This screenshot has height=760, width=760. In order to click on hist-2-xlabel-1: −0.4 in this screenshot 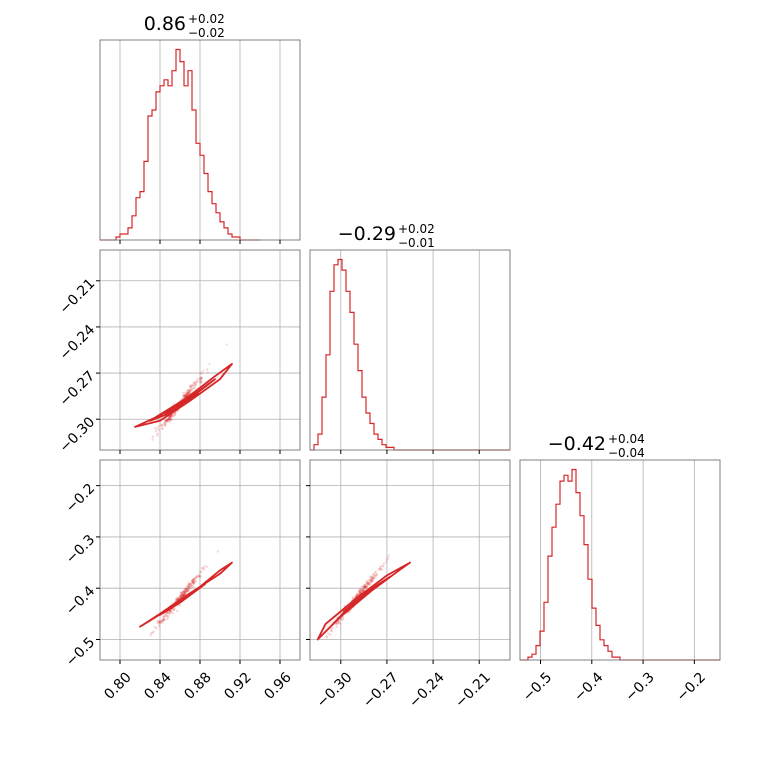, I will do `click(588, 686)`.